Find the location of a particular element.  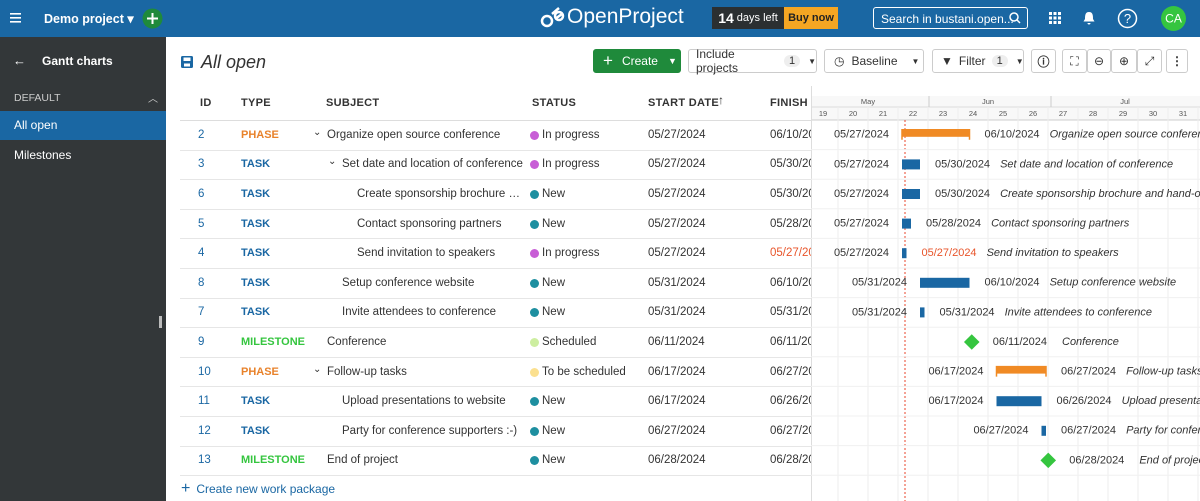

subject: Invite attendees to conference is located at coordinates (419, 312).